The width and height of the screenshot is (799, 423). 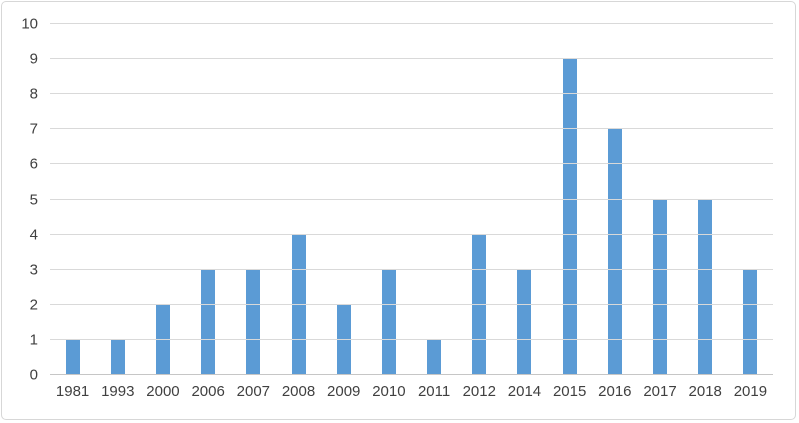 I want to click on y-tick-label: 2, so click(x=33, y=305).